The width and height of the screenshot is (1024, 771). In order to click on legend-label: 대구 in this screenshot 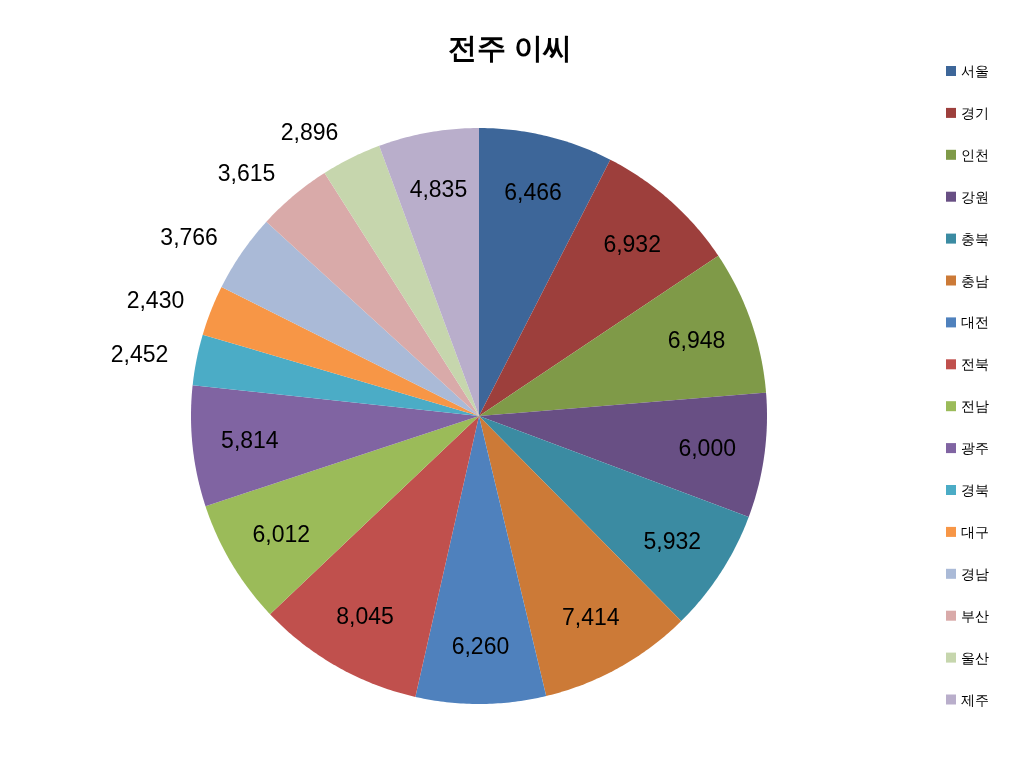, I will do `click(975, 531)`.